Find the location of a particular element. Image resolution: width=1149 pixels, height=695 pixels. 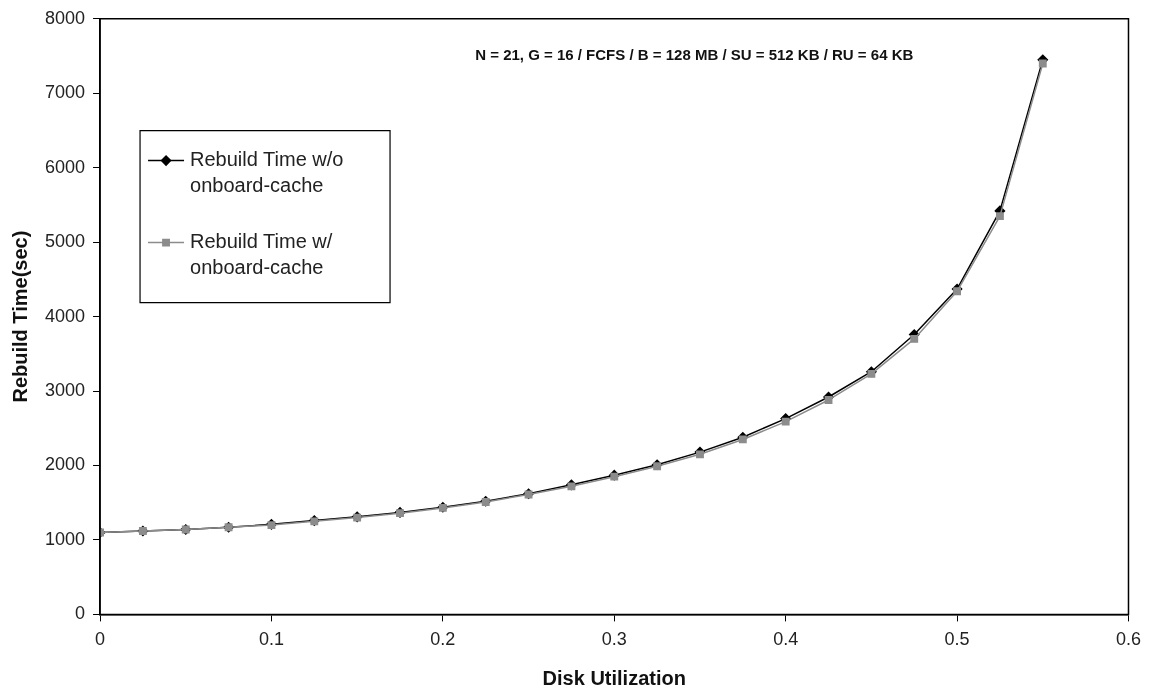

x-tick-label: 0.5 is located at coordinates (957, 639).